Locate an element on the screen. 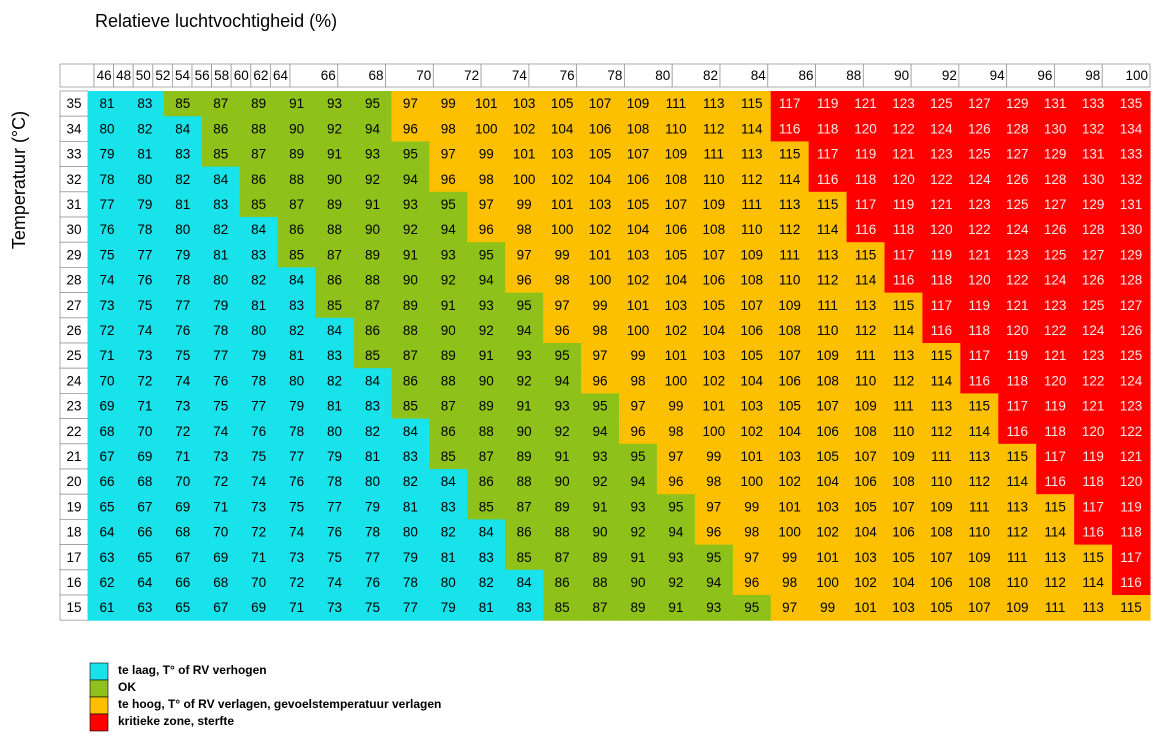  cell-value: 78 is located at coordinates (106, 179).